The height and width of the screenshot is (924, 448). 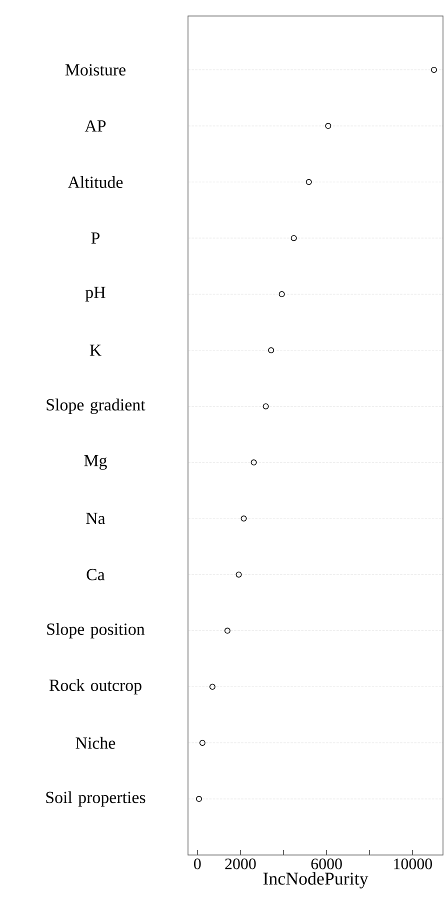 I want to click on x-tick-label: 6000, so click(x=326, y=864).